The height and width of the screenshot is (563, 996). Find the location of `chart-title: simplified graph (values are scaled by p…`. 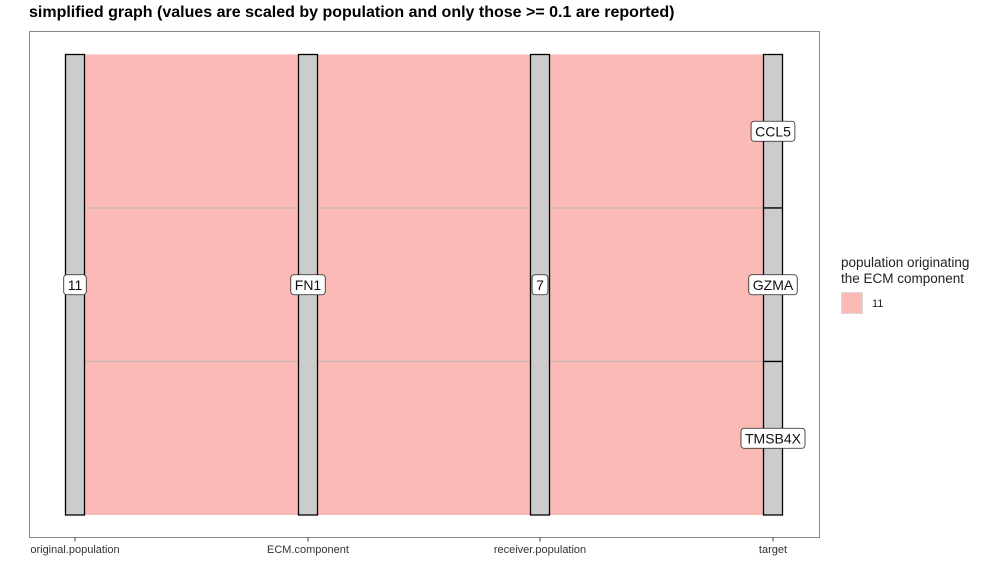

chart-title: simplified graph (values are scaled by p… is located at coordinates (352, 12).